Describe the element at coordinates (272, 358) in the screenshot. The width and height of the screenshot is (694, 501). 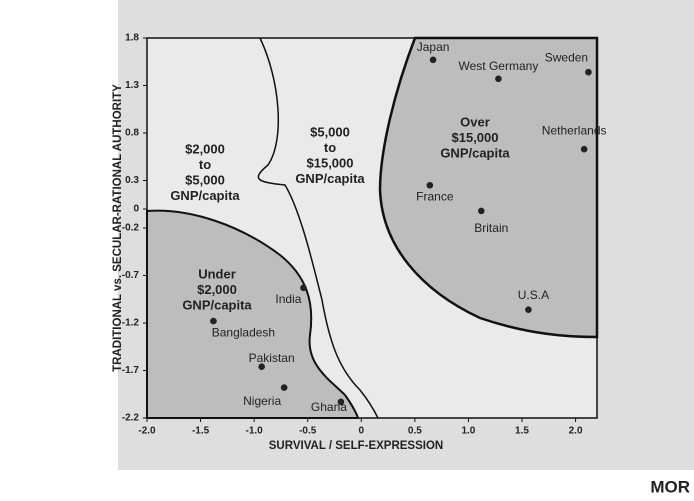
I see `point-label: Pakistan` at that location.